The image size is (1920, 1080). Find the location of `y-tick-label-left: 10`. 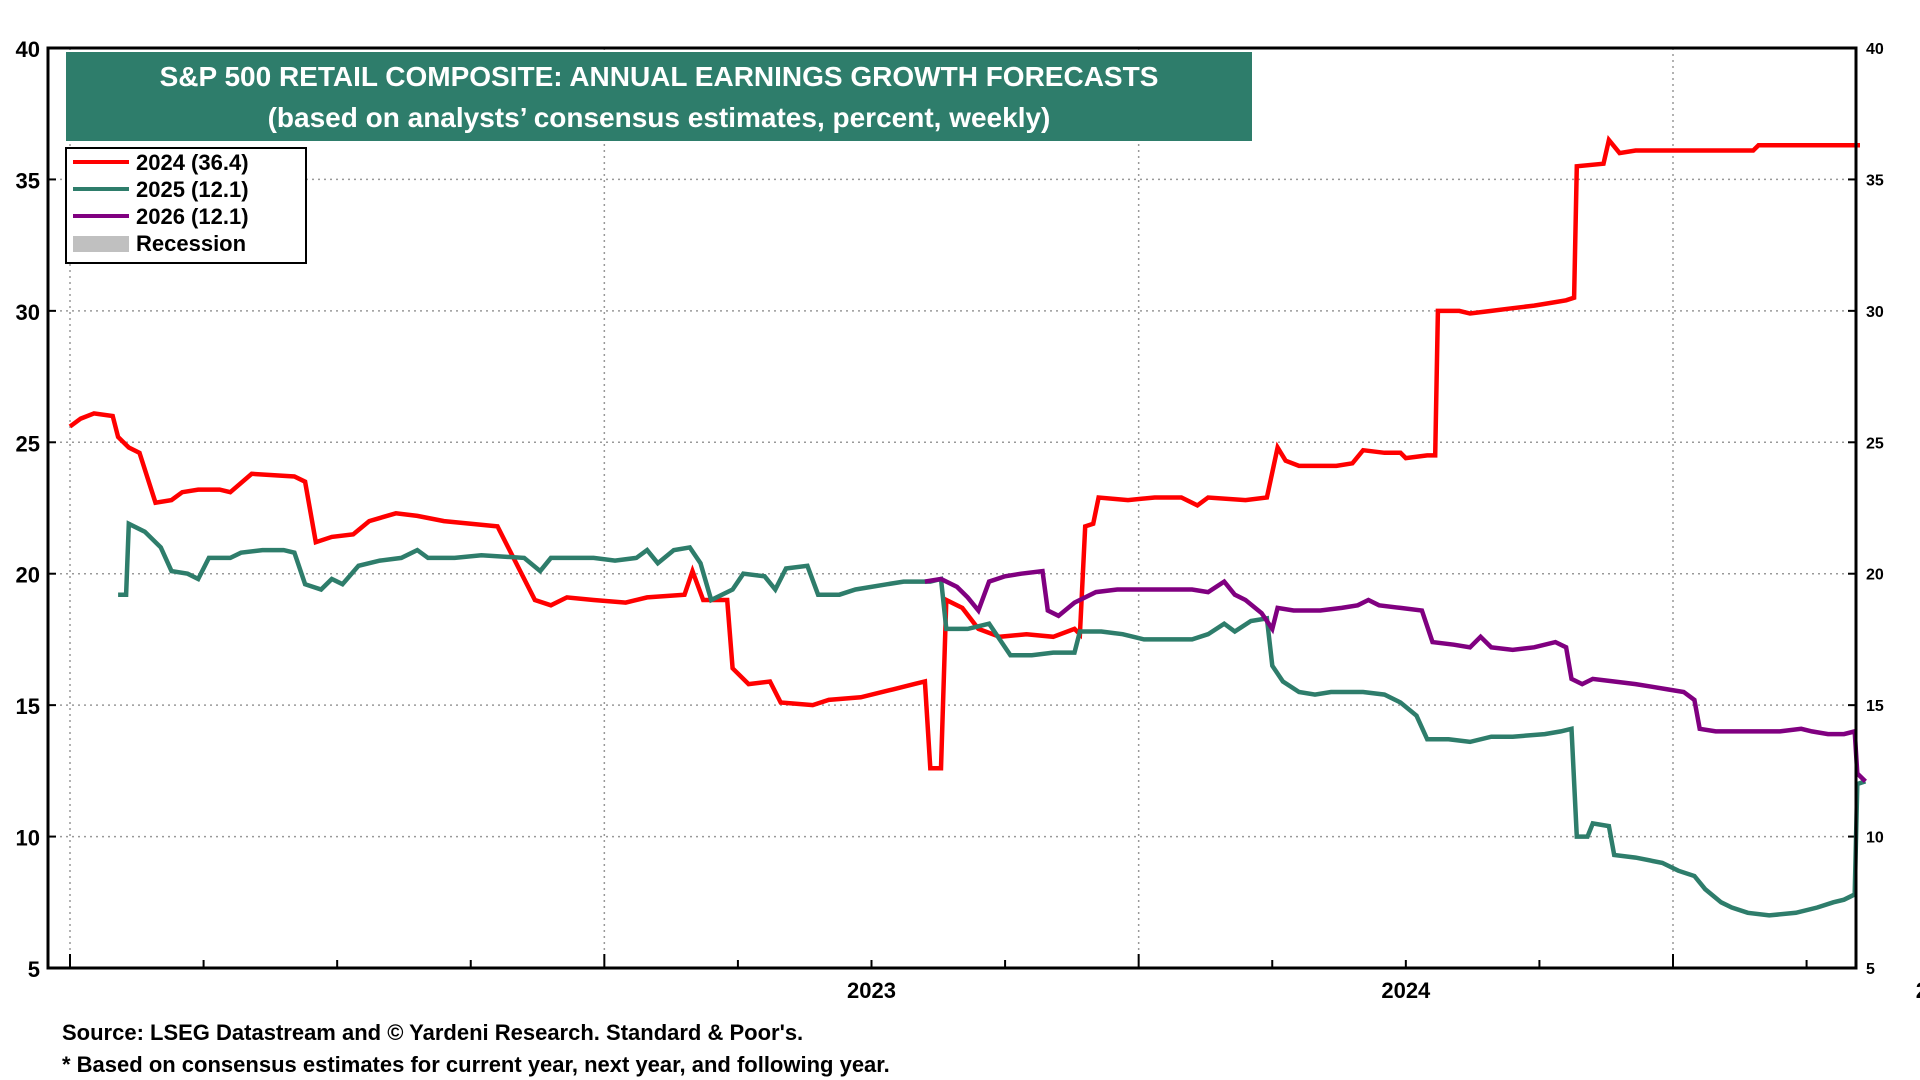

y-tick-label-left: 10 is located at coordinates (28, 838).